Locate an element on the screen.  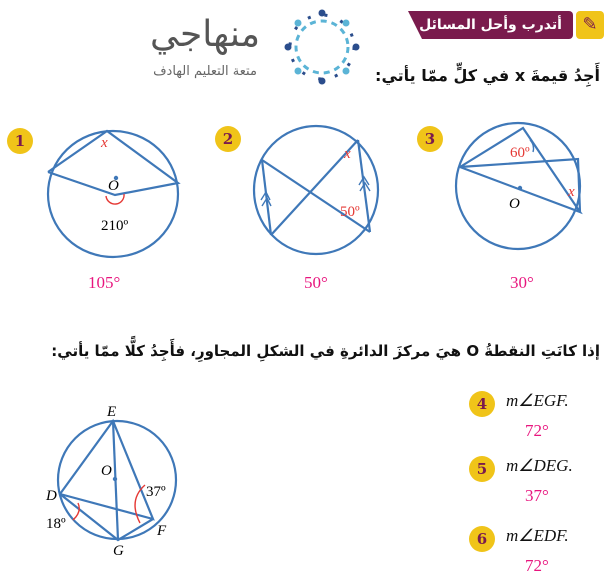
answer-6: 72° is located at coordinates (537, 565).